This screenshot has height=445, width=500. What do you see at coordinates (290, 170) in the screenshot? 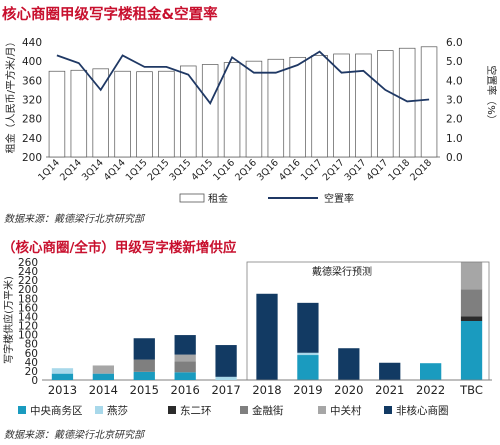
I see `chart1-x-tick-label: 4Q16` at bounding box center [290, 170].